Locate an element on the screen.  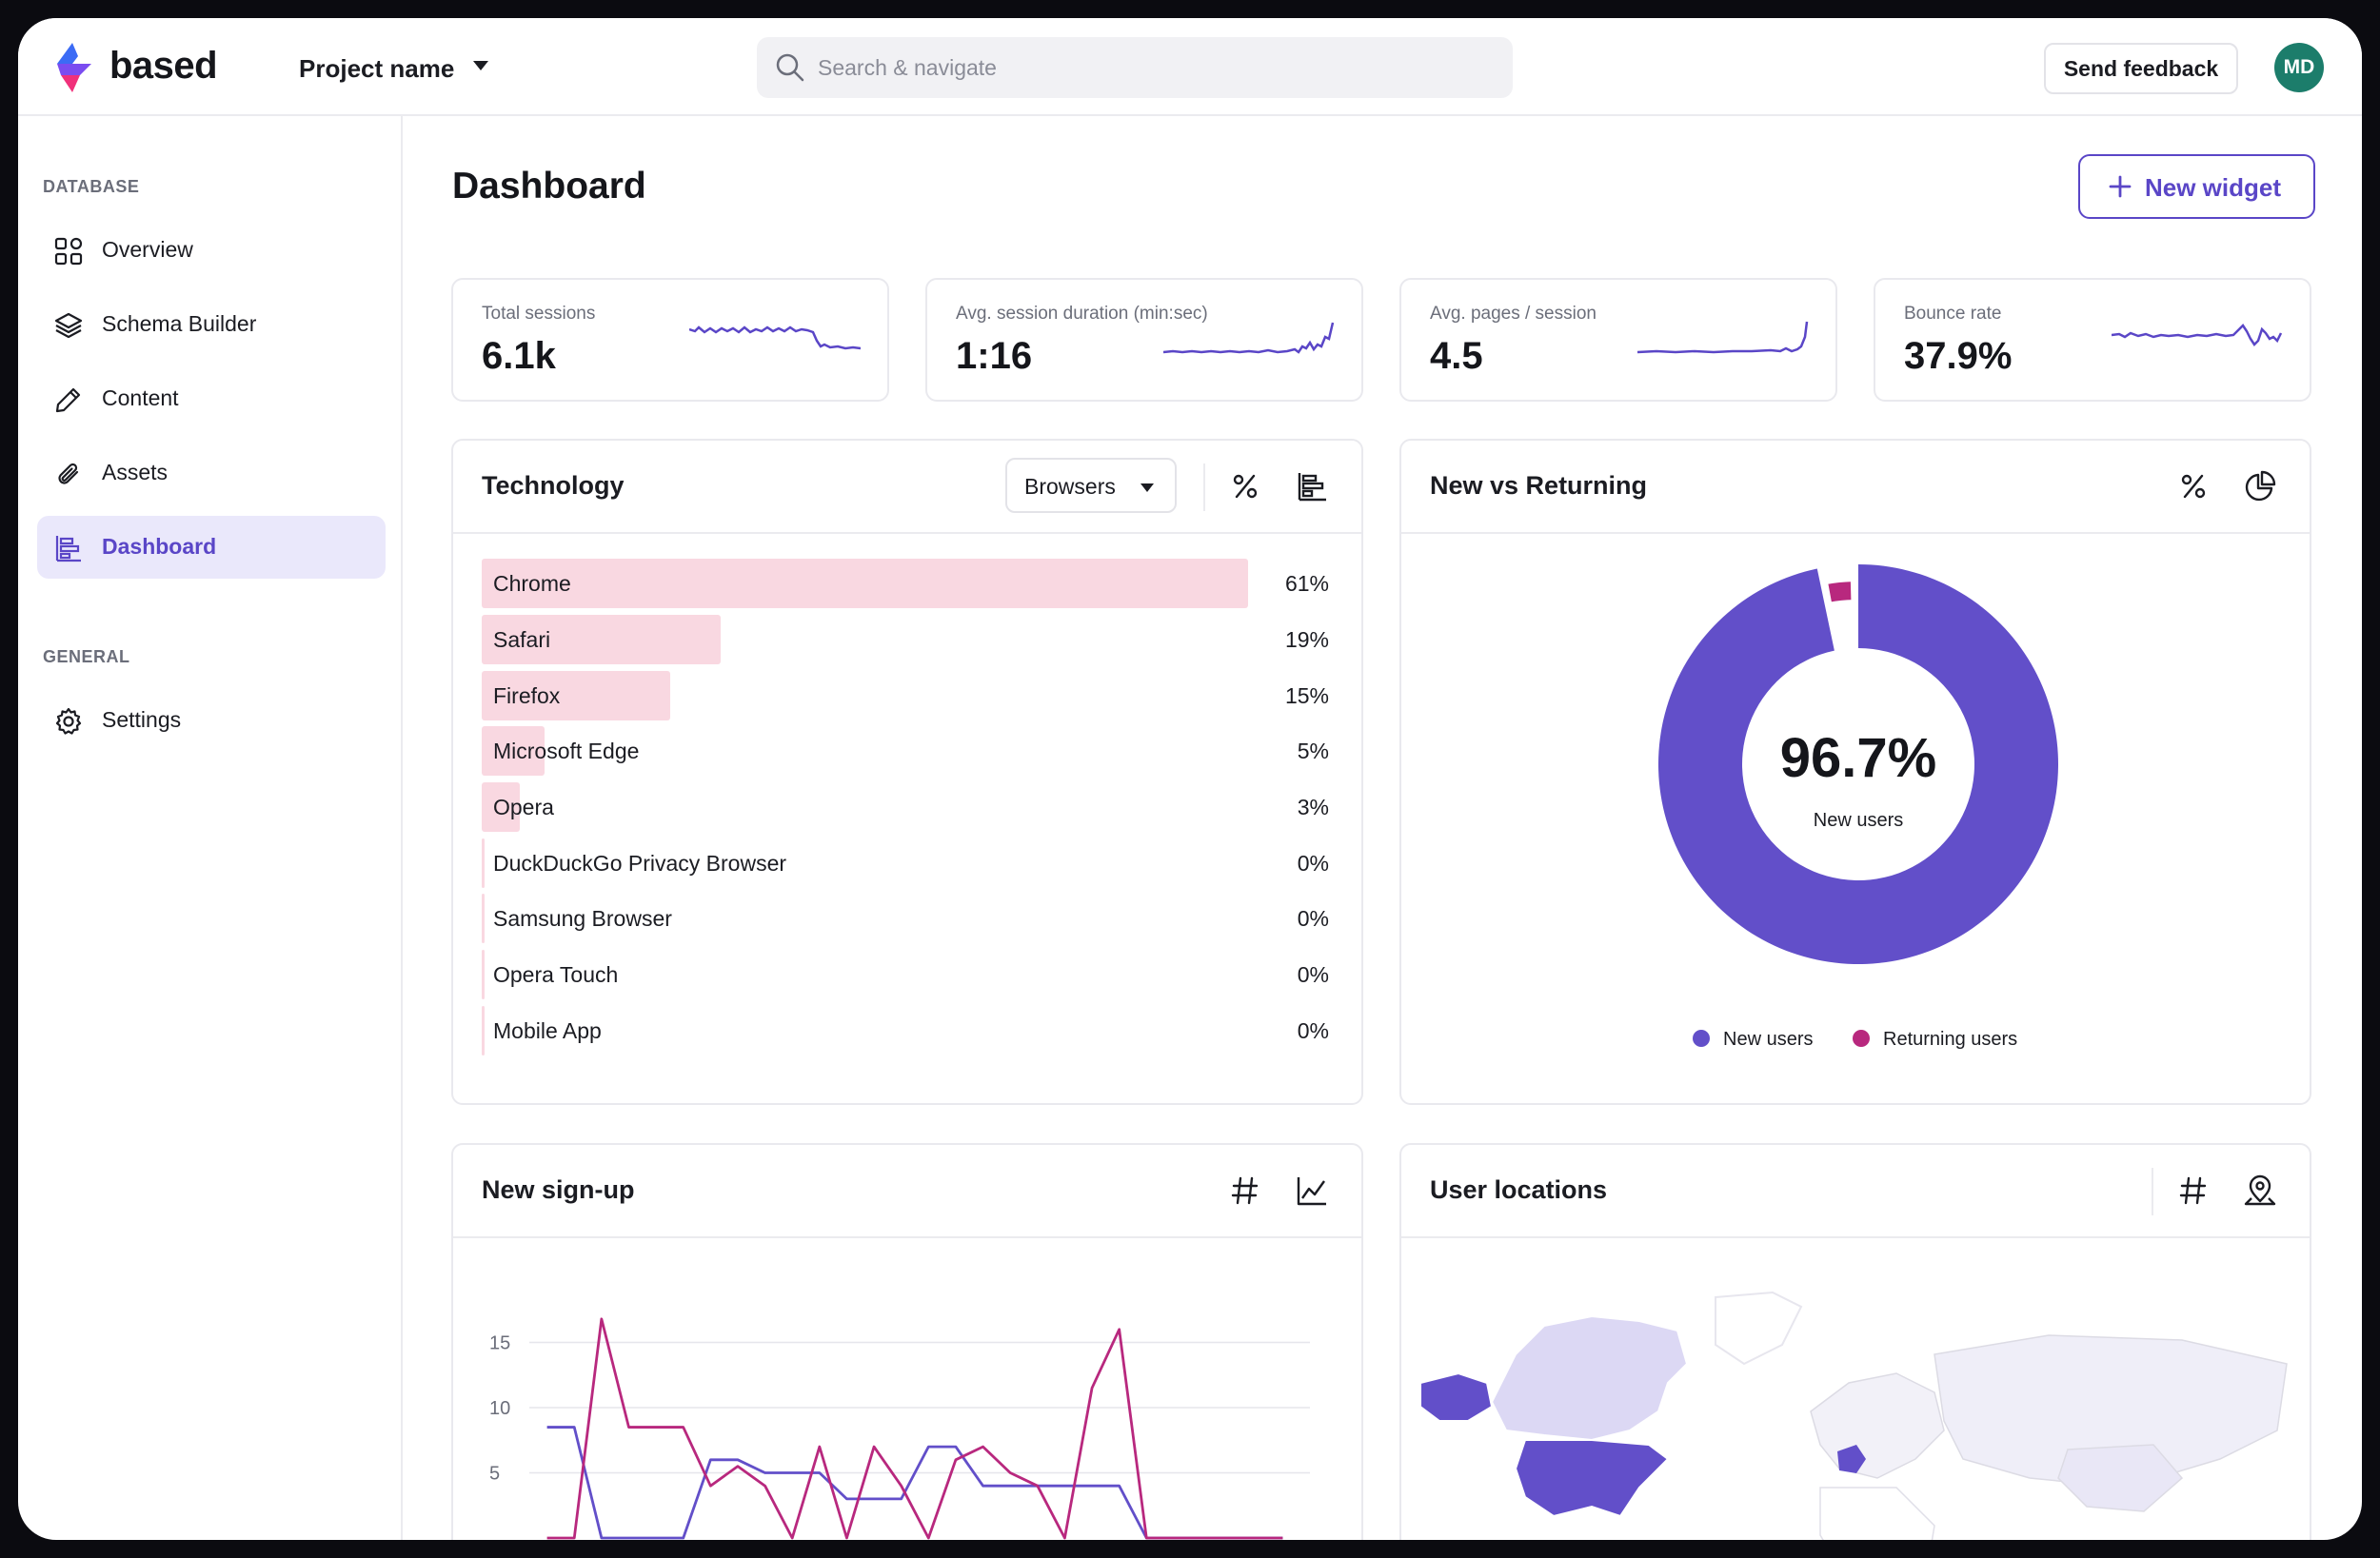
donut-chart is located at coordinates (1858, 764).